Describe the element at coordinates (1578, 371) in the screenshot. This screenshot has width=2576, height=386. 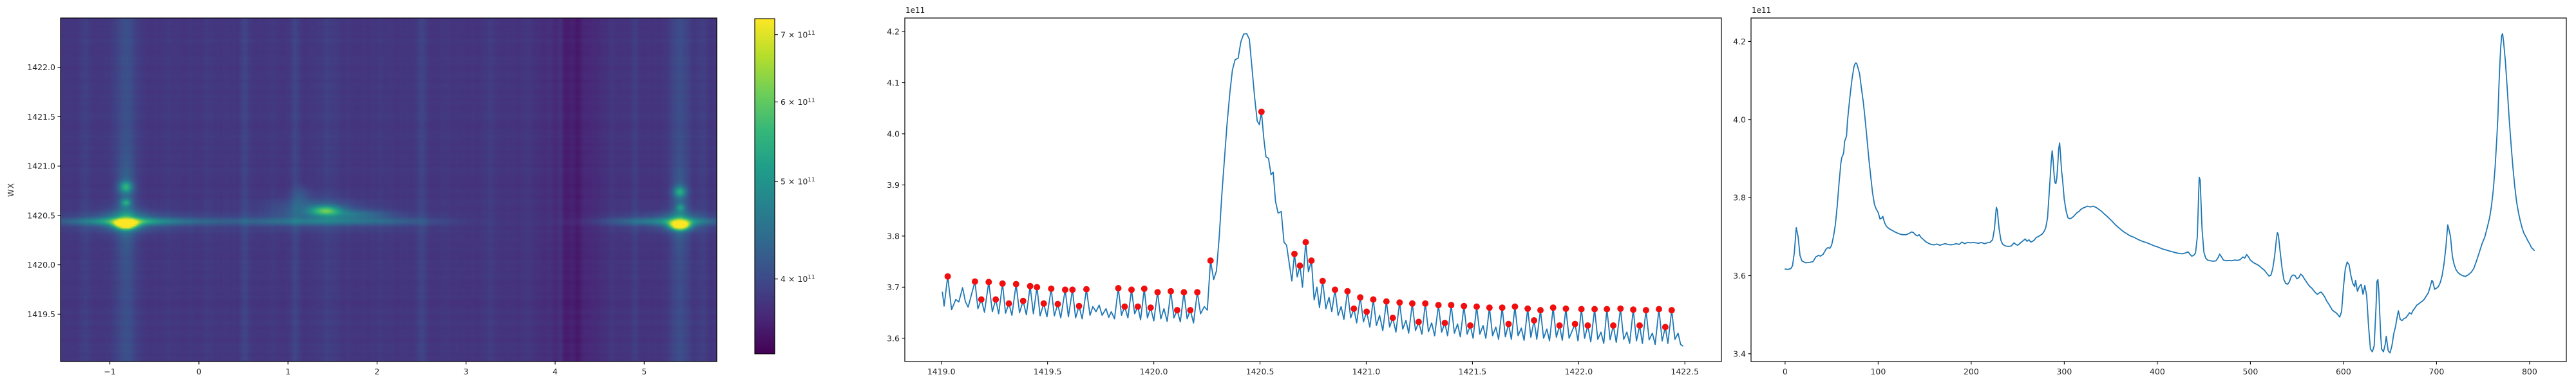
I see `middle-spectrum-x-tick-label: 1422.0` at that location.